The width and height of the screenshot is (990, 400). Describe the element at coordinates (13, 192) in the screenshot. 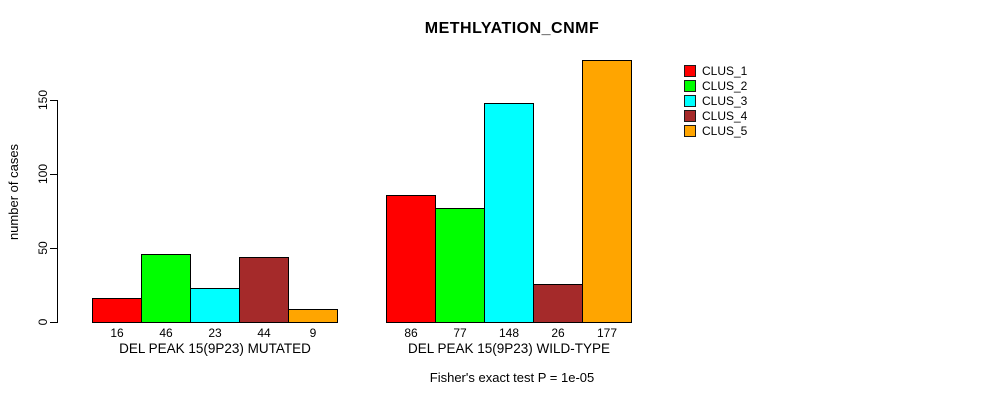

I see `y-axis-label: number of cases` at that location.